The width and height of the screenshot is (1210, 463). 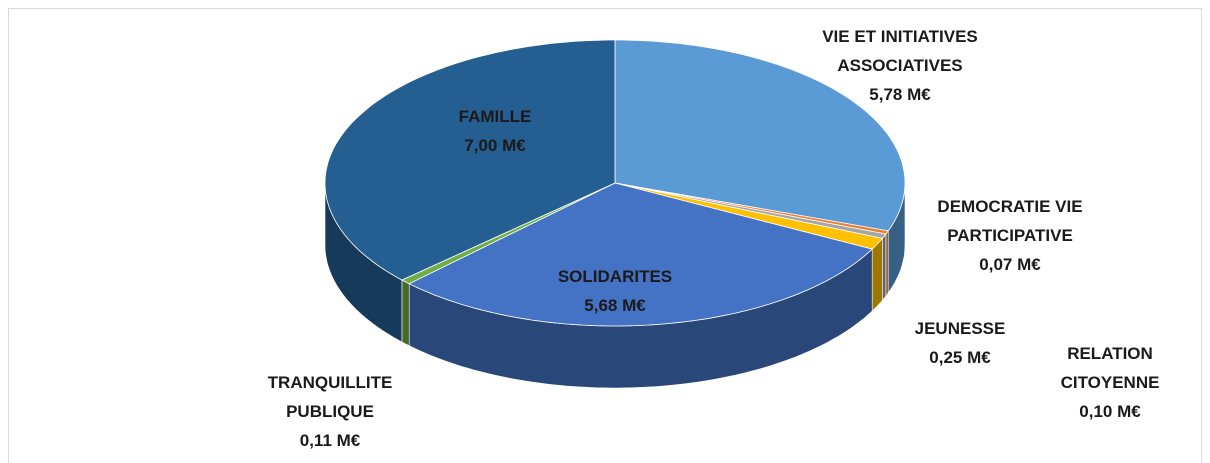 I want to click on category-label: FAMILLE, so click(x=495, y=116).